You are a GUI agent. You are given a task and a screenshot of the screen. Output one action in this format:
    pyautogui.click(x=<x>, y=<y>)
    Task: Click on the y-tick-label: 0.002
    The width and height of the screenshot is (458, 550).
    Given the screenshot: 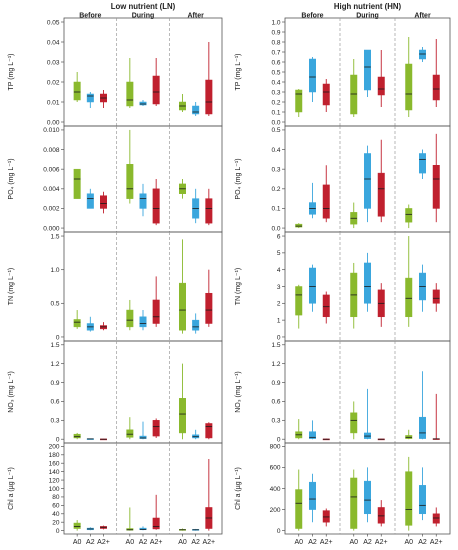 What is the action you would take?
    pyautogui.click(x=51, y=209)
    